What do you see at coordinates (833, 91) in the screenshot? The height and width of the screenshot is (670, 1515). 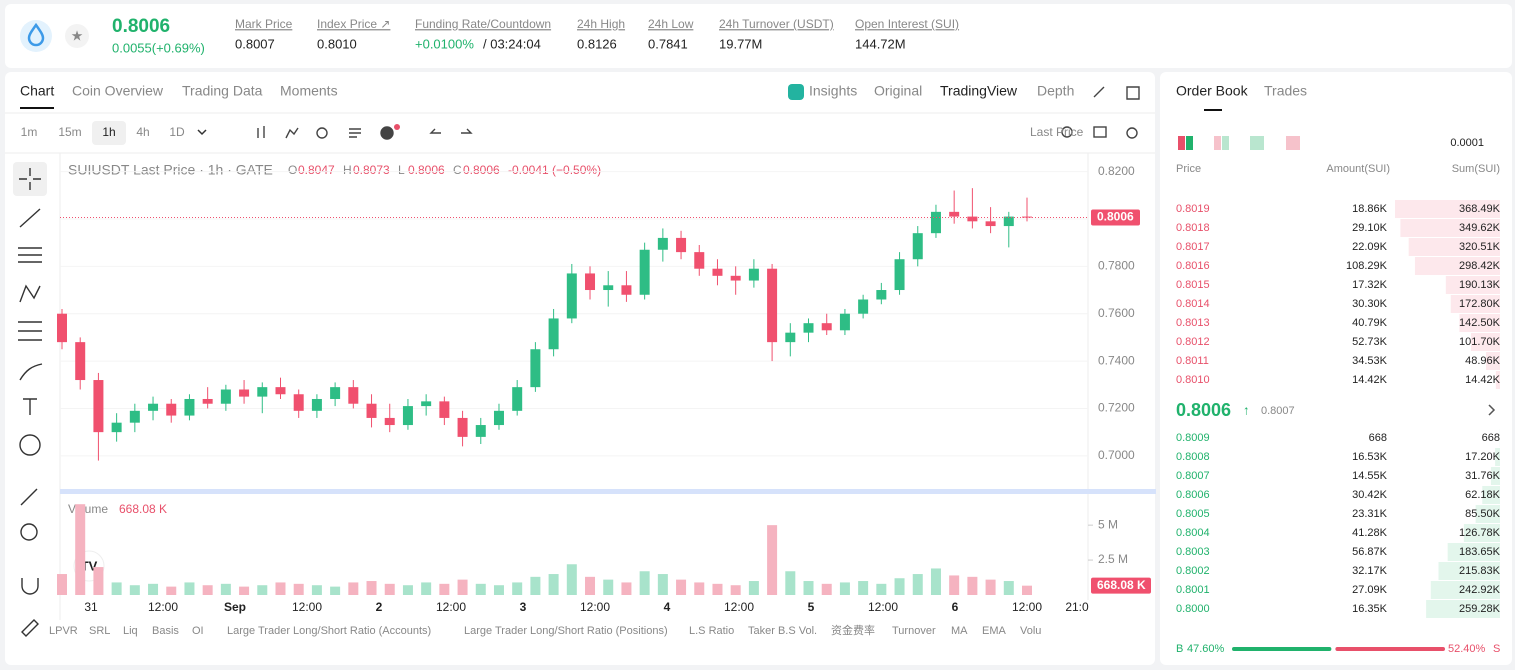 I see `view-tab: Insights` at bounding box center [833, 91].